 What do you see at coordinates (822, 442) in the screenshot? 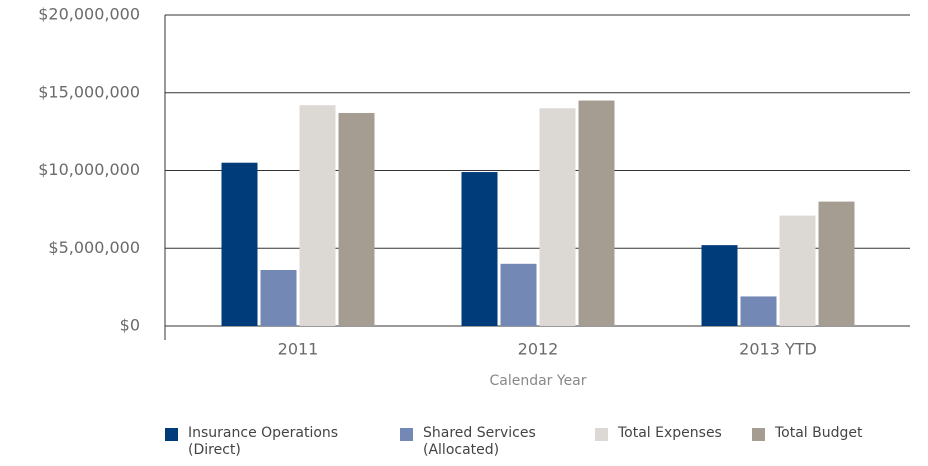
I see `legend-item: Total Budget` at bounding box center [822, 442].